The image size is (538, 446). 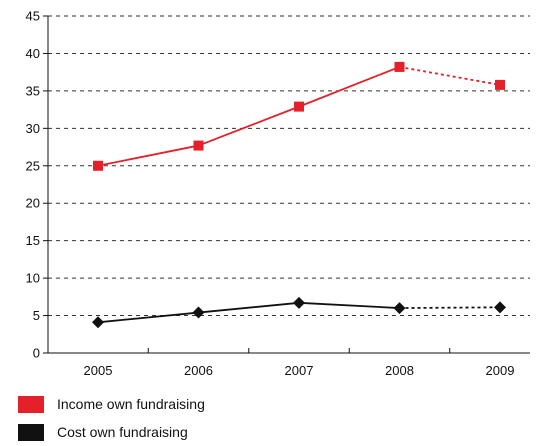 I want to click on legend-swatch-income, so click(x=31, y=404).